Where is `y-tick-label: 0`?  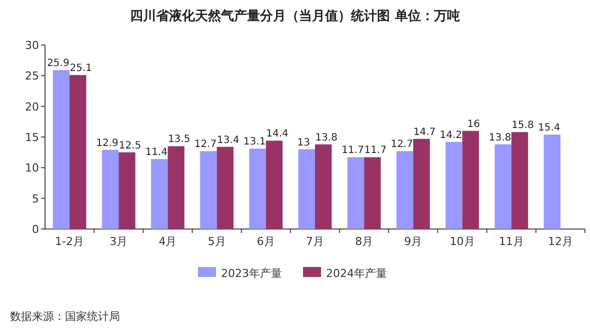 y-tick-label: 0 is located at coordinates (35, 229).